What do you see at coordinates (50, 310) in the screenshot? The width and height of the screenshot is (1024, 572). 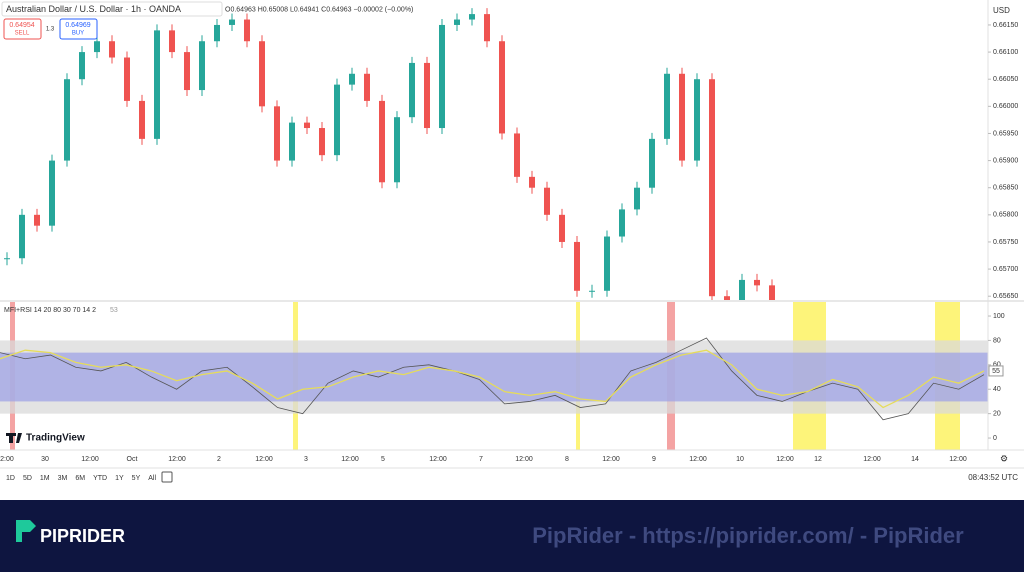 I see `indicator-title: MFI+RSI 14 20 80 30 70 14 2` at bounding box center [50, 310].